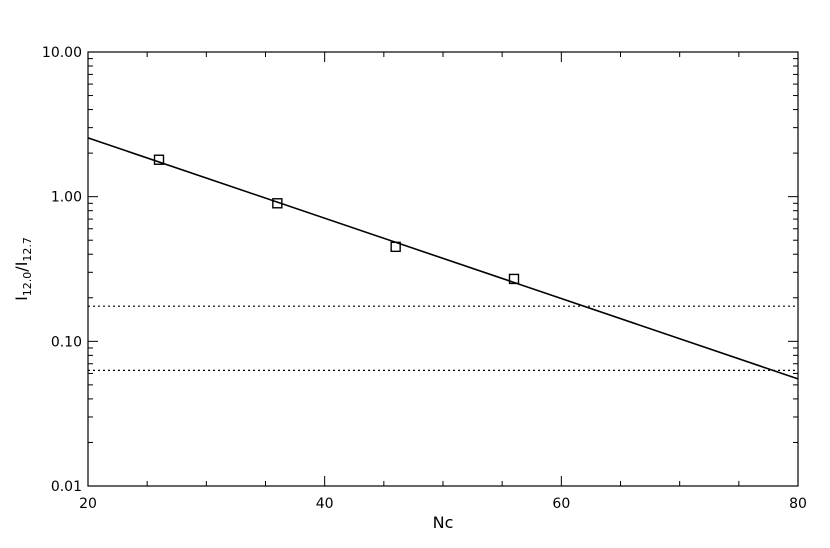 The height and width of the screenshot is (548, 830). What do you see at coordinates (336, 219) in the screenshot?
I see `data-points` at bounding box center [336, 219].